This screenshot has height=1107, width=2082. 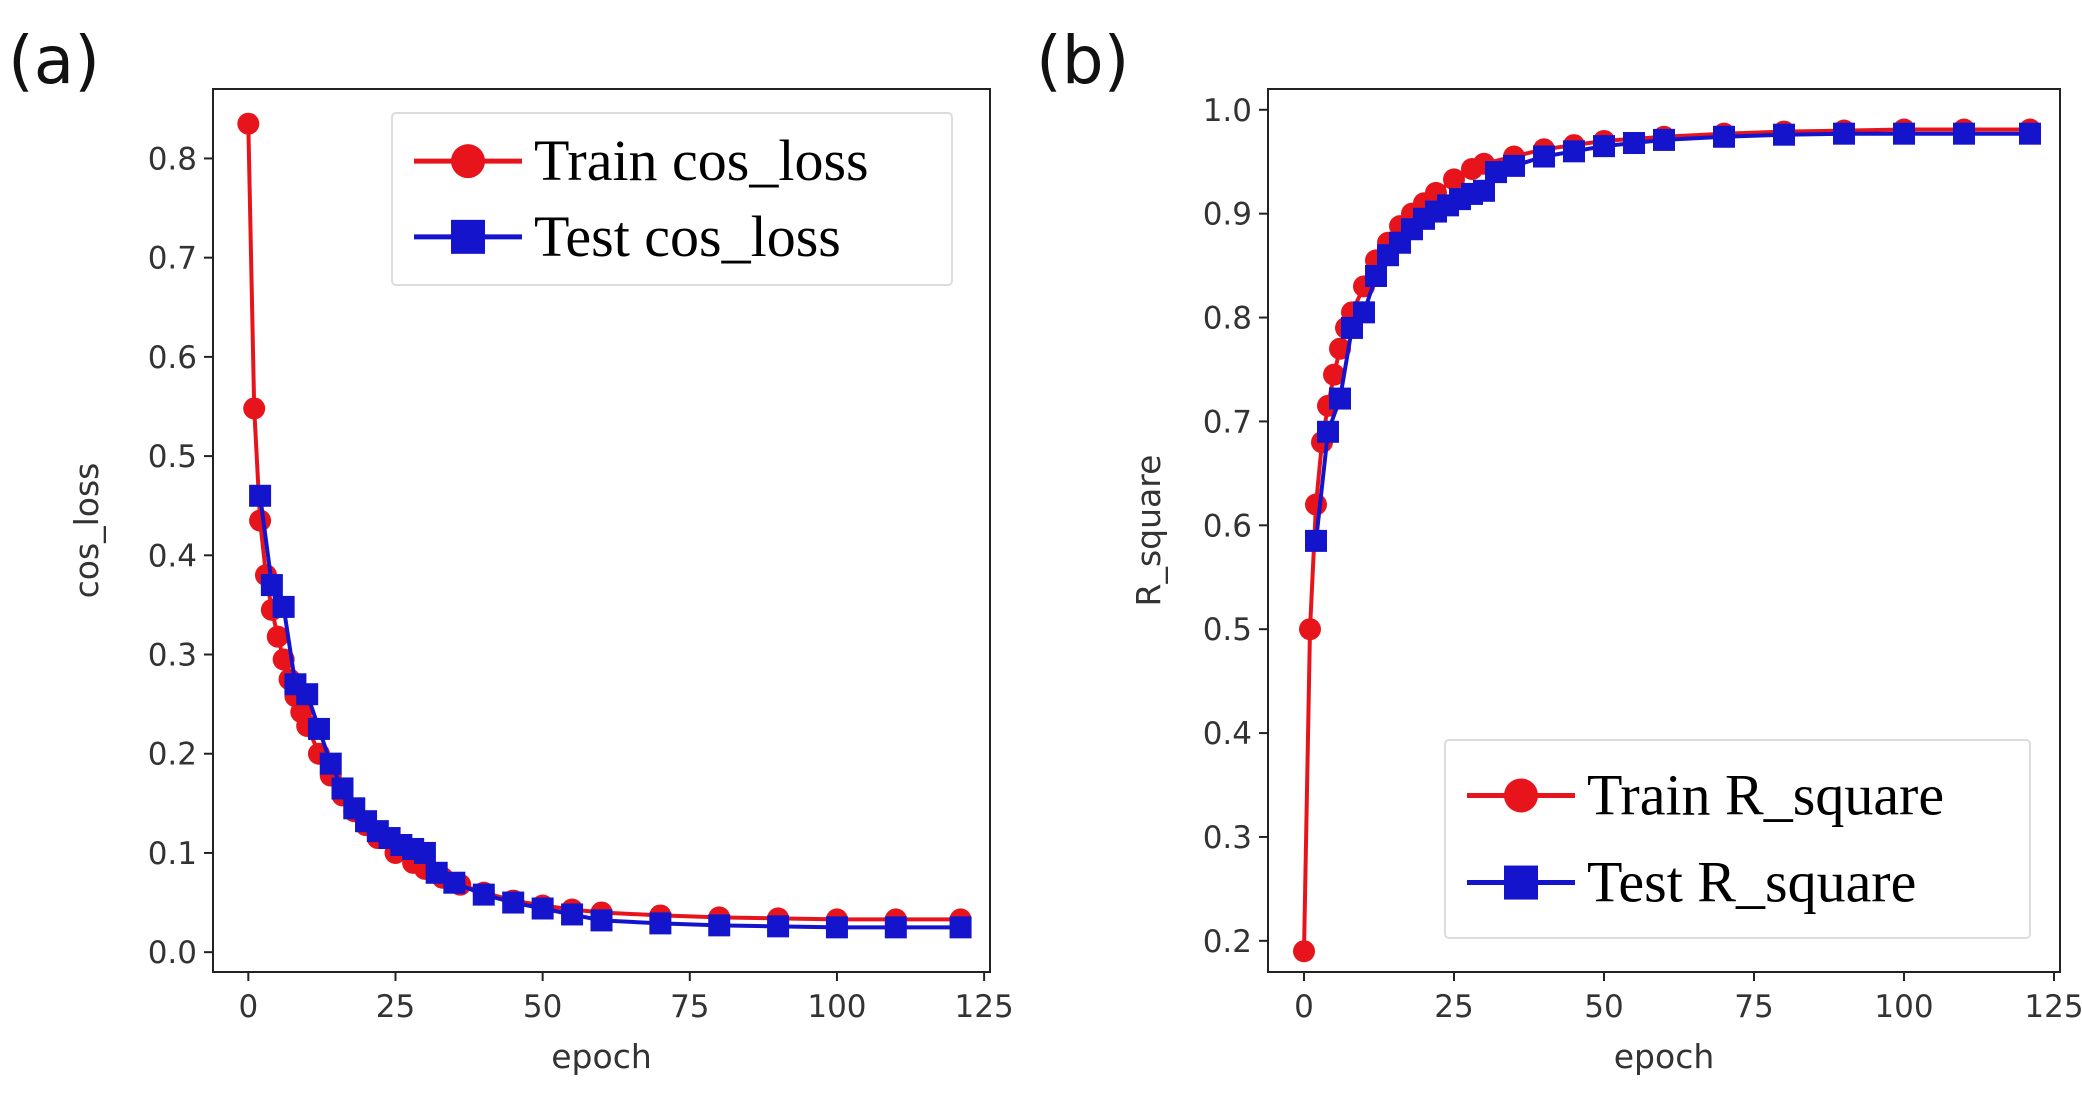 What do you see at coordinates (1737, 839) in the screenshot?
I see `legend-box-b` at bounding box center [1737, 839].